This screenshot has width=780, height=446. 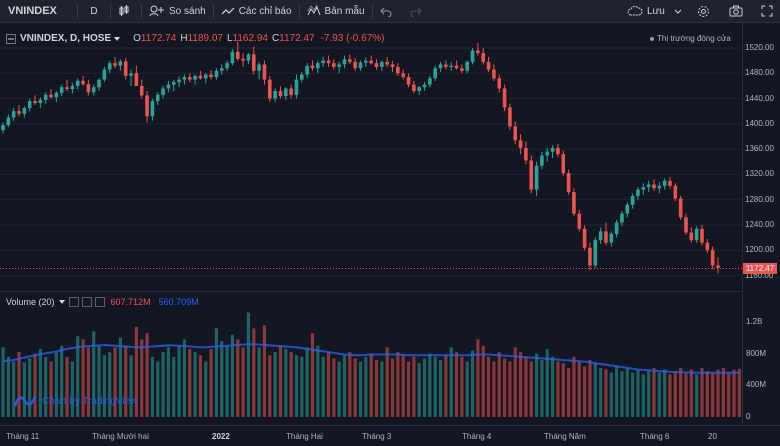 What do you see at coordinates (256, 11) in the screenshot?
I see `indicators-button: Các chỉ báo` at bounding box center [256, 11].